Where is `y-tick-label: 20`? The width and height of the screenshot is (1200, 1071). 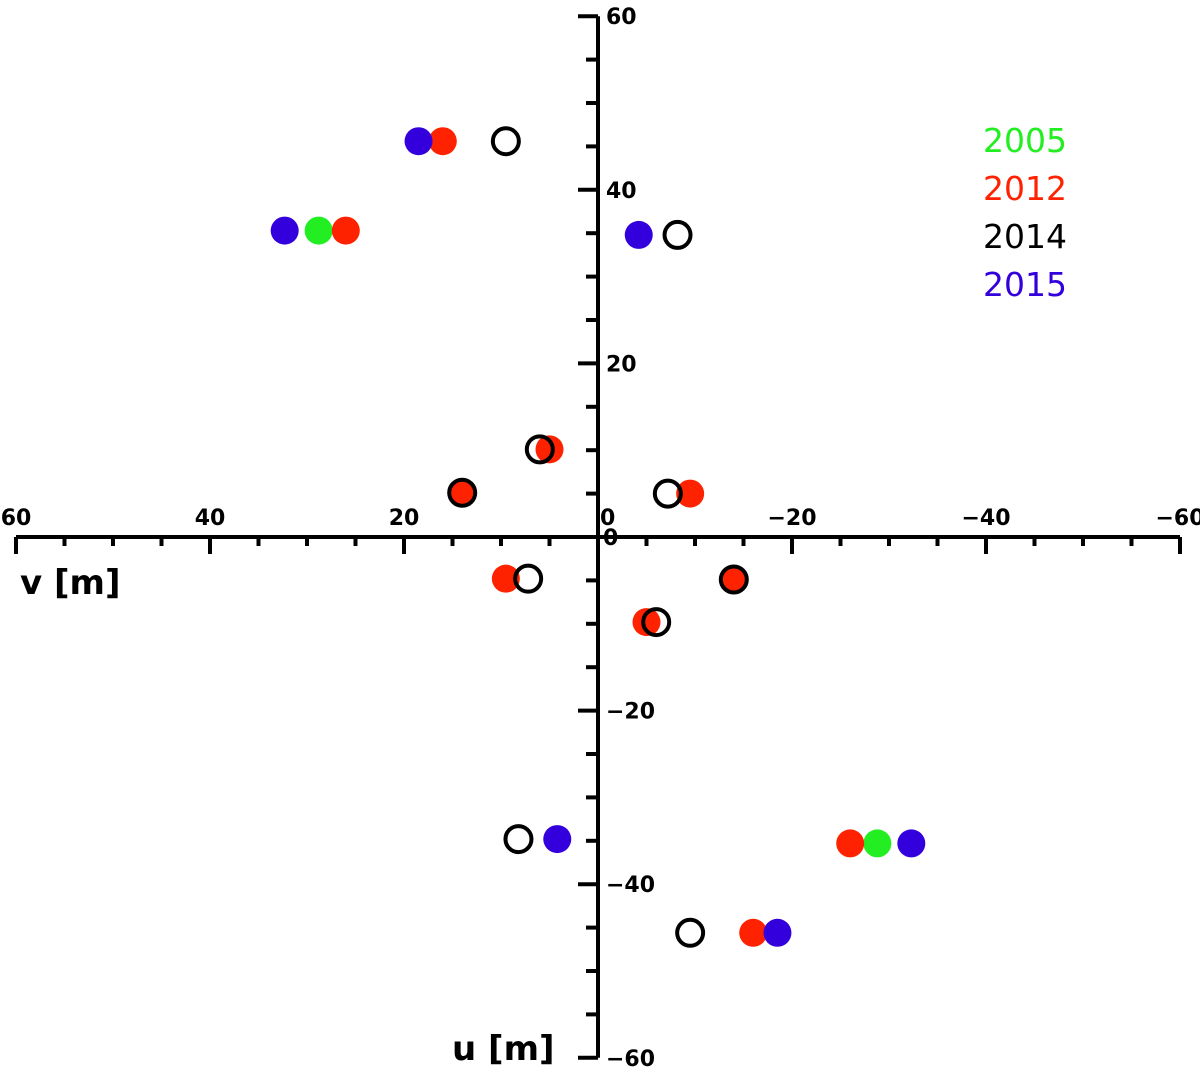
y-tick-label: 20 is located at coordinates (621, 364).